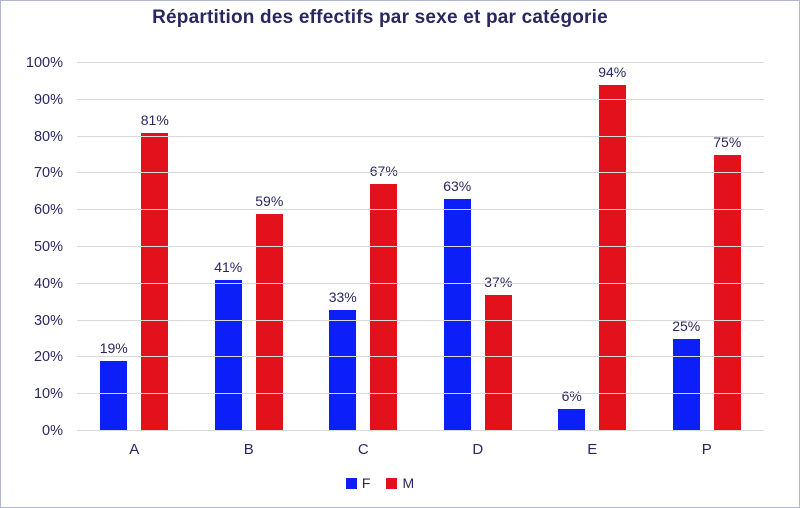 Image resolution: width=800 pixels, height=508 pixels. I want to click on bar-group-c: 33% 67%, so click(363, 247).